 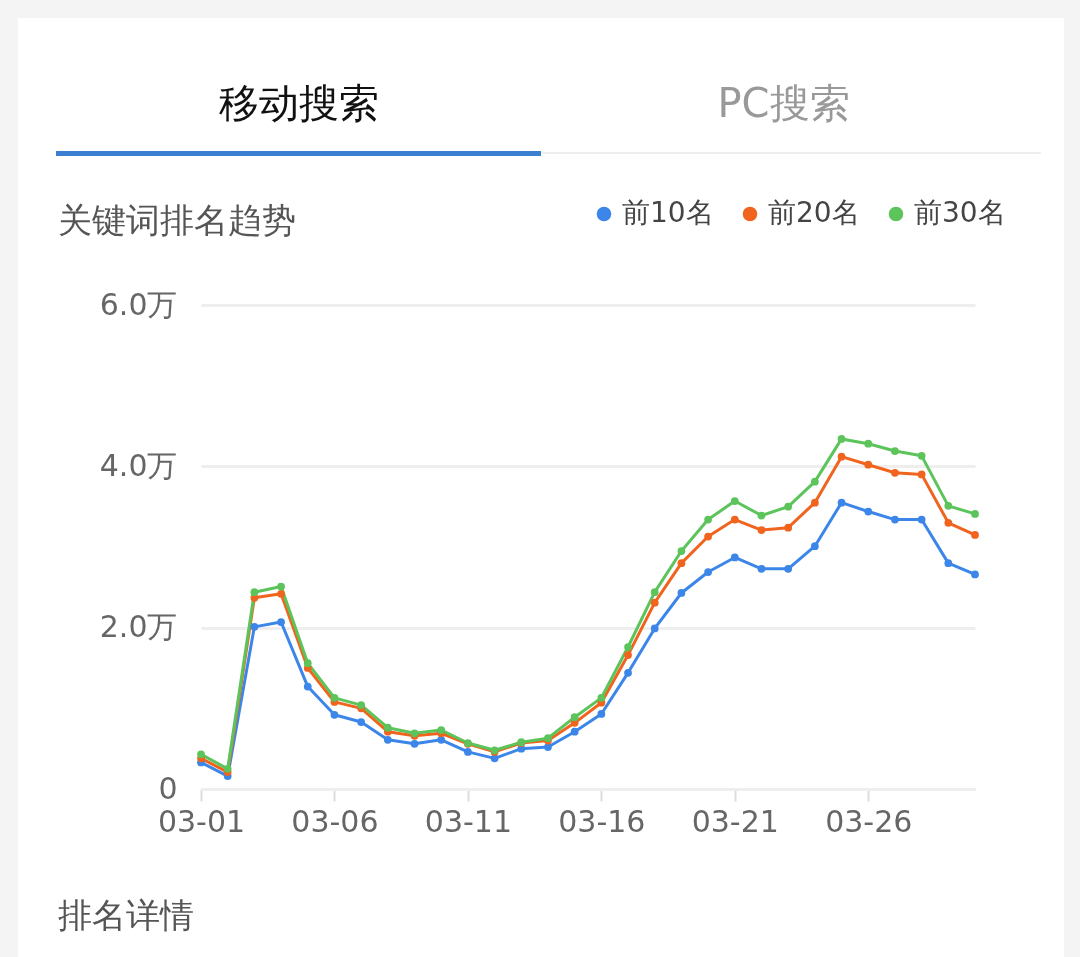 I want to click on x-tick-label: 03-26, so click(x=869, y=821).